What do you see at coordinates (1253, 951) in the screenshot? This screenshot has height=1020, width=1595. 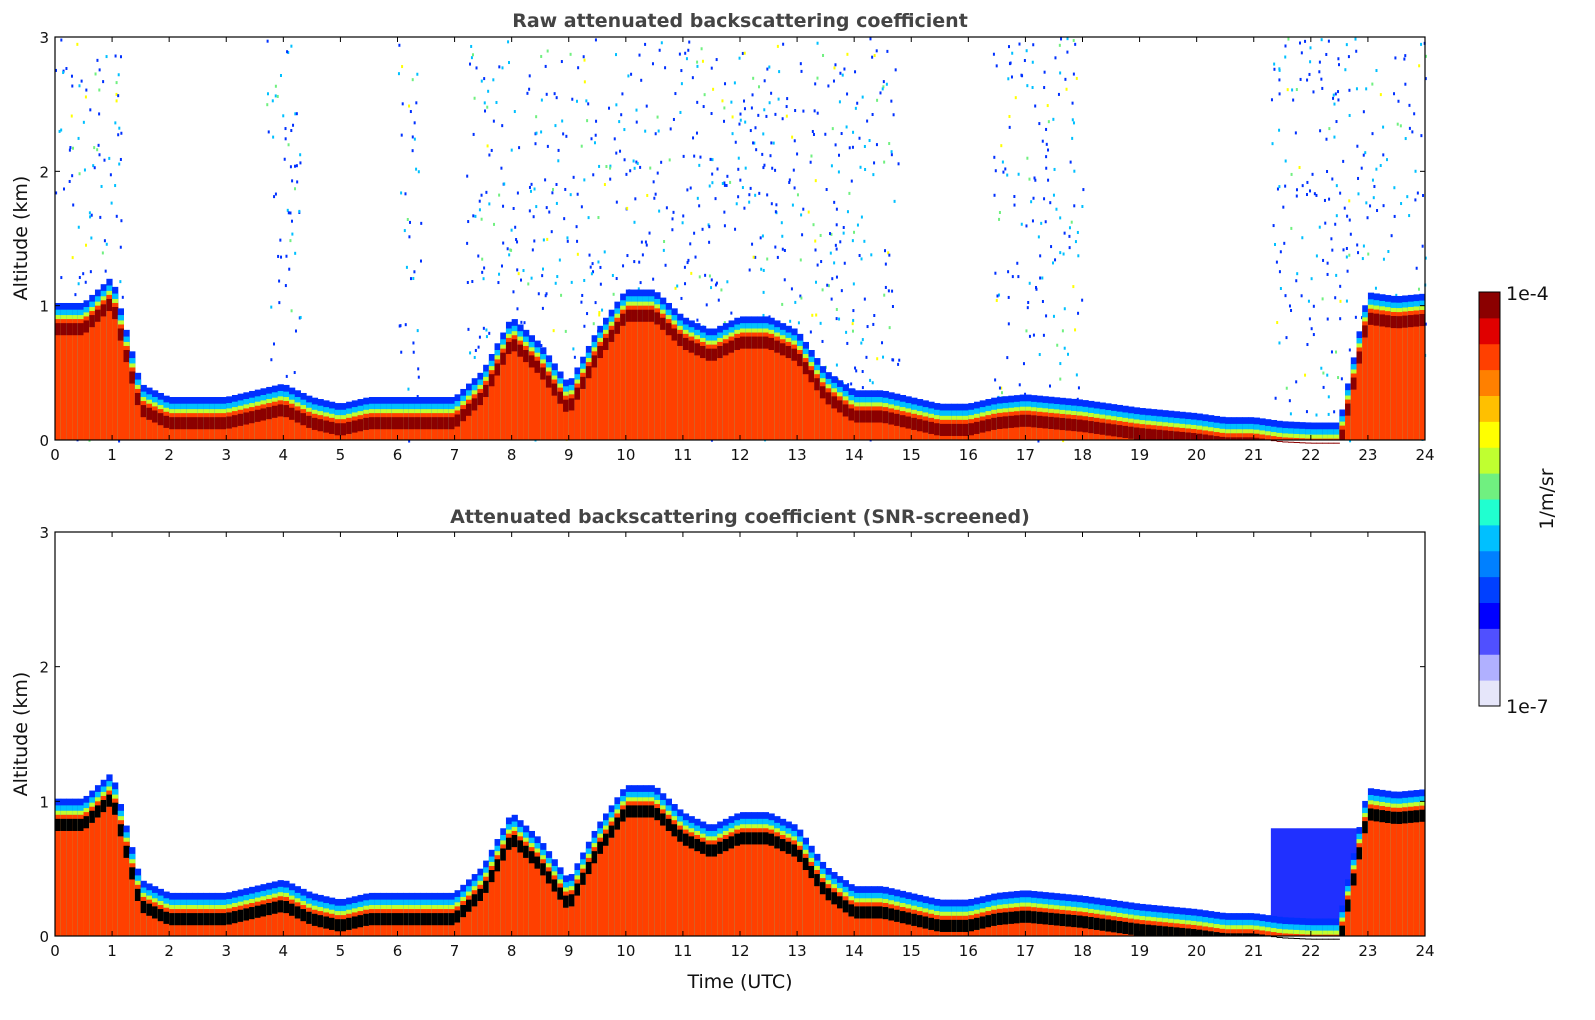 I see `x-tick-label: 21` at bounding box center [1253, 951].